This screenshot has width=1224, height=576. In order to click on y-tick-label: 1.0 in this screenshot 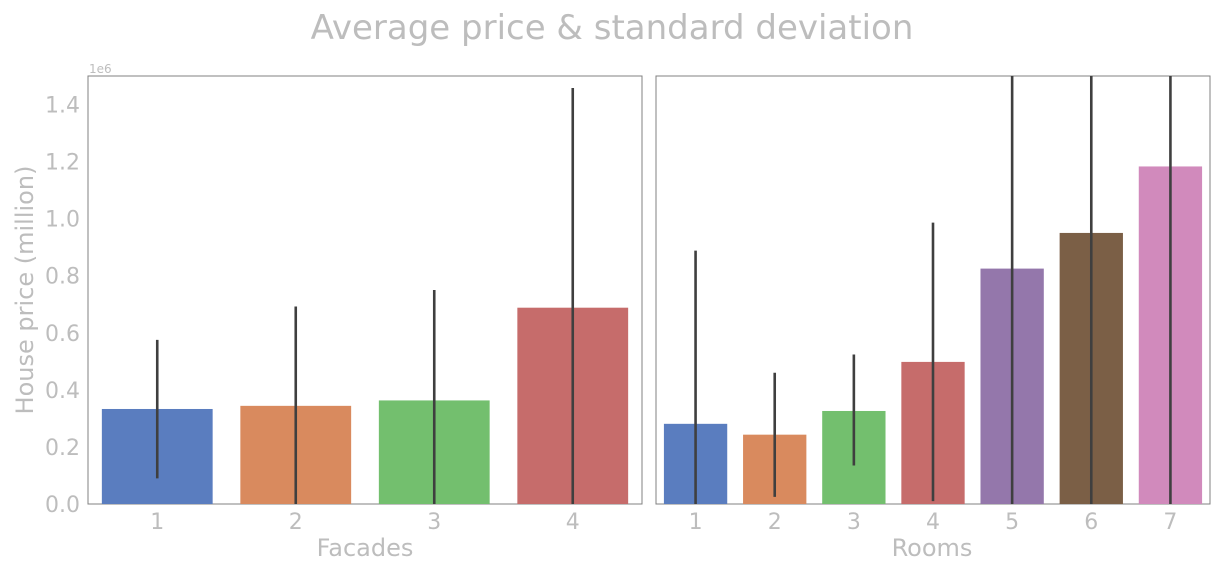, I will do `click(62, 220)`.